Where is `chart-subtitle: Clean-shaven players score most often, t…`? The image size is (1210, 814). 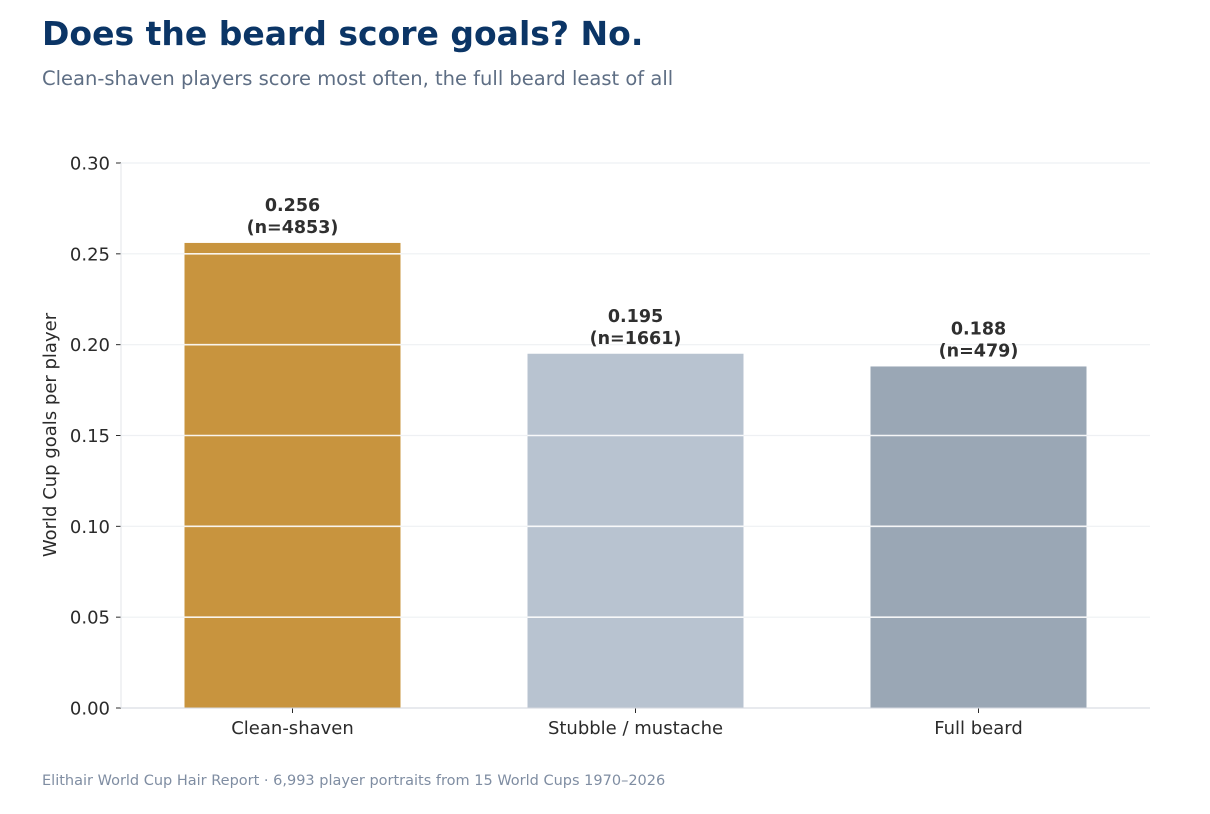 chart-subtitle: Clean-shaven players score most often, t… is located at coordinates (358, 78).